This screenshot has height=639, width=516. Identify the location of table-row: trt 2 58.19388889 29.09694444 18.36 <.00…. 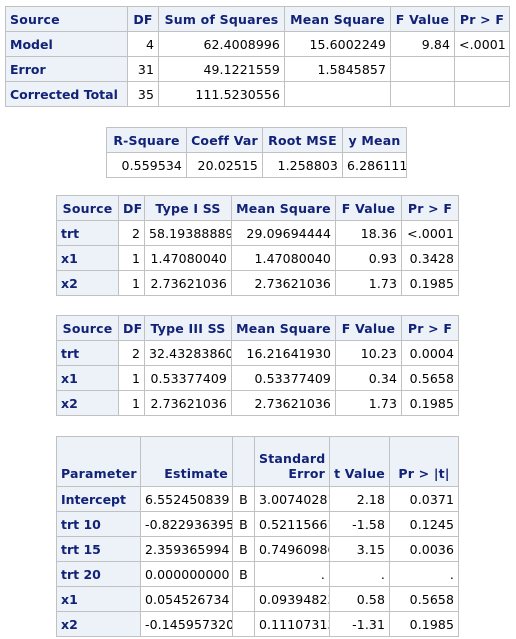
(257, 233).